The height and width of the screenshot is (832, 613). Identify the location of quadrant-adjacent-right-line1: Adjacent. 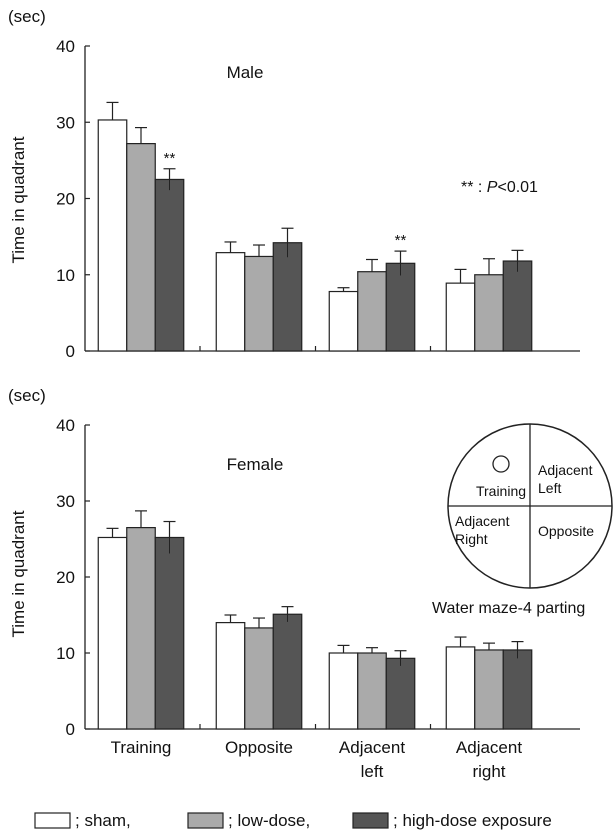
(482, 521).